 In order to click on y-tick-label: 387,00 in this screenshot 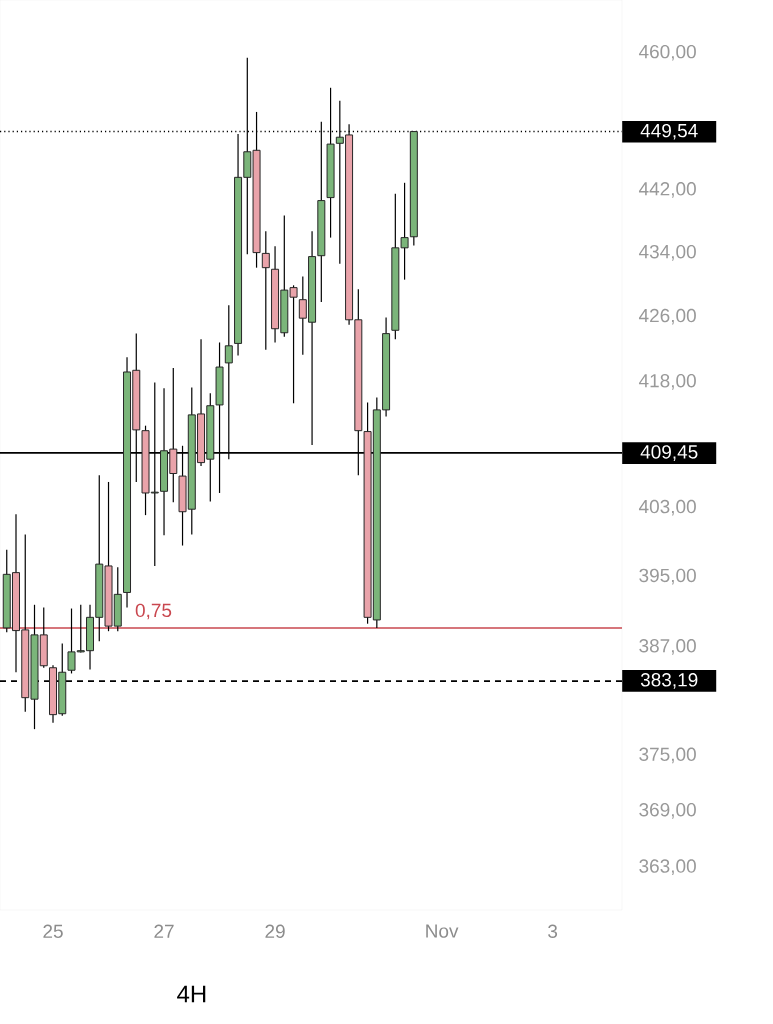, I will do `click(667, 647)`.